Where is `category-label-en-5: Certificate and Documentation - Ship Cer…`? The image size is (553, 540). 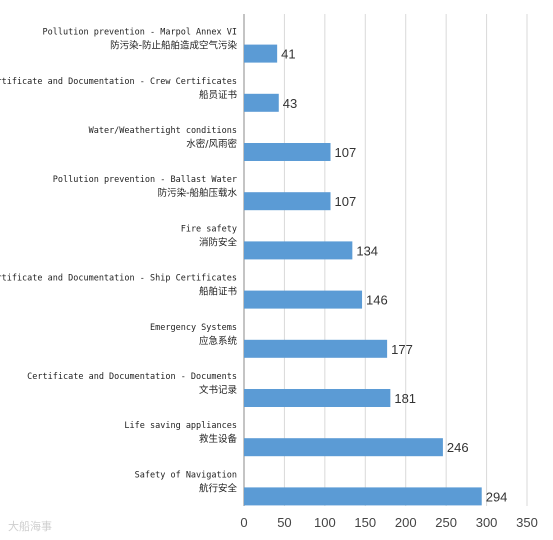 category-label-en-5: Certificate and Documentation - Ship Cer… is located at coordinates (118, 279).